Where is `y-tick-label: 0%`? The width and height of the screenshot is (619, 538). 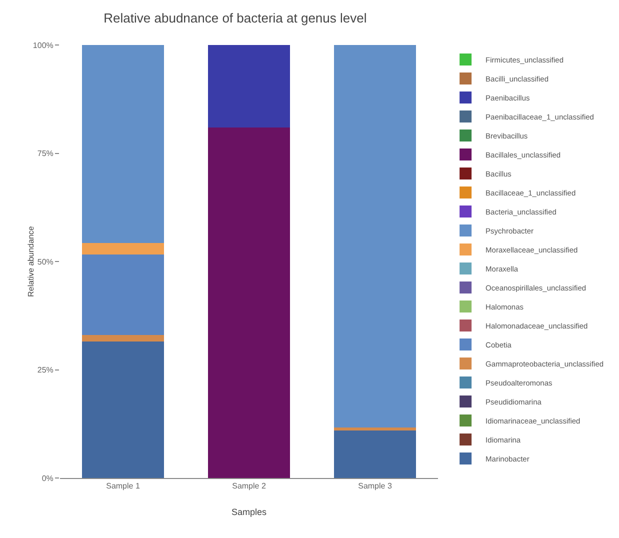
y-tick-label: 0% is located at coordinates (48, 478).